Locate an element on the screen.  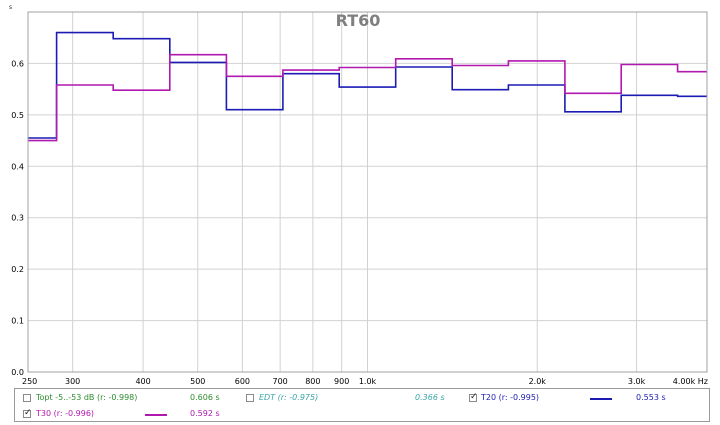
t20-label: T20 (r: -0.995) is located at coordinates (510, 397).